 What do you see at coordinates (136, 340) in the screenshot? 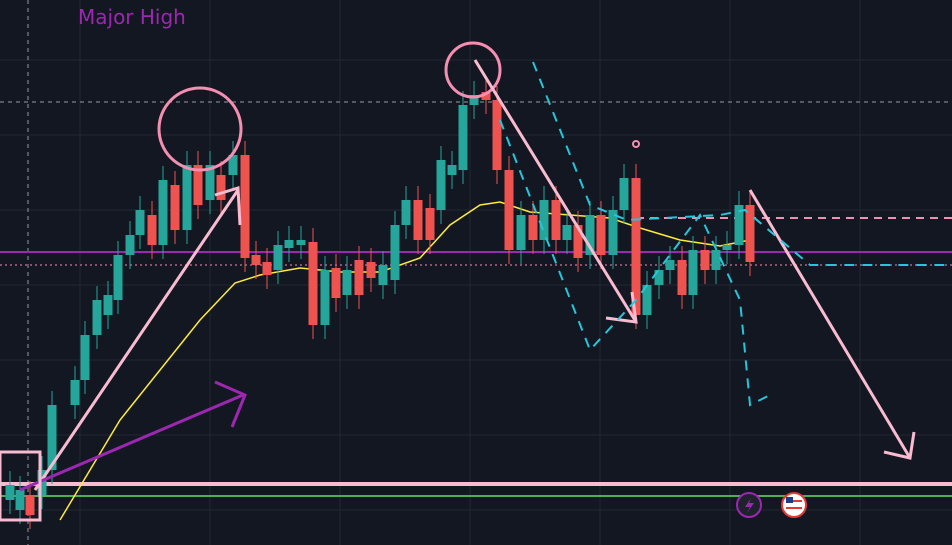
I see `arrow-up` at bounding box center [136, 340].